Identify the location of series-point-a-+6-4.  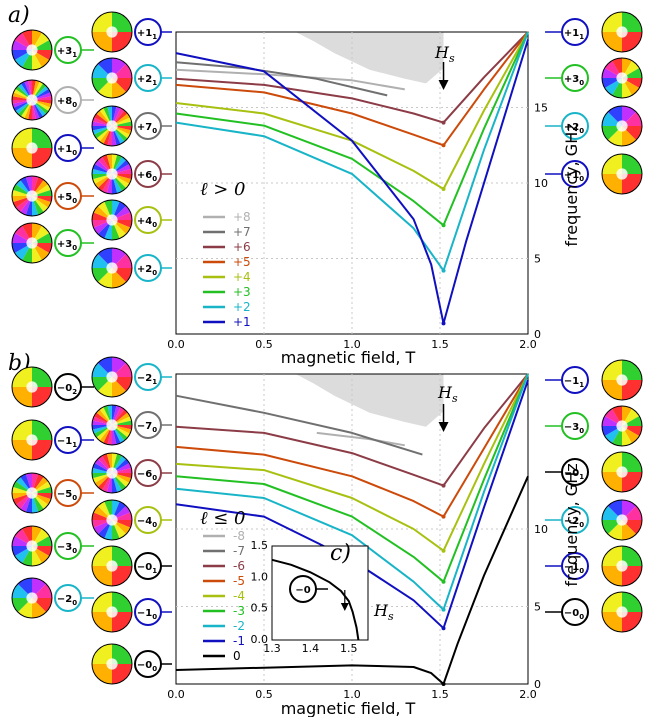
(443, 122).